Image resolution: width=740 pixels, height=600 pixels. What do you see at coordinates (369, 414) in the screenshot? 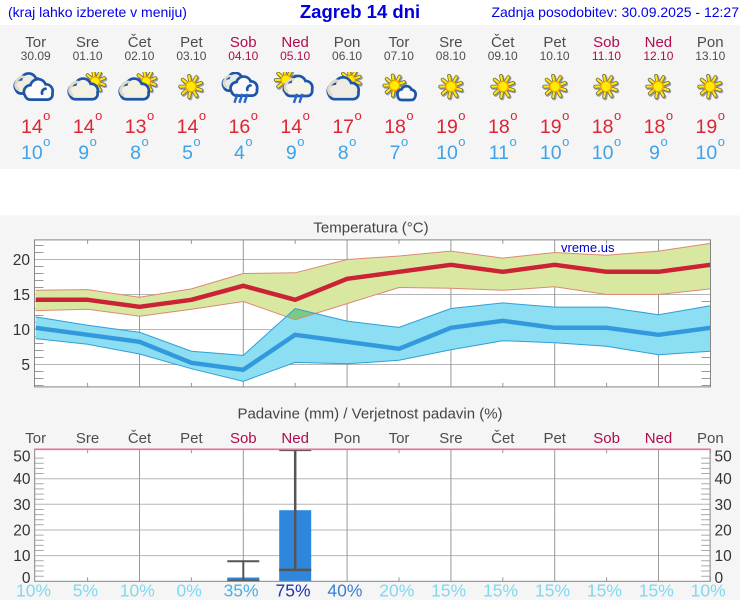
I see `svg-text:Padavine (mm) / Verjetnost pad: Padavine (mm) / Verjetnost padavin (%)` at bounding box center [369, 414].